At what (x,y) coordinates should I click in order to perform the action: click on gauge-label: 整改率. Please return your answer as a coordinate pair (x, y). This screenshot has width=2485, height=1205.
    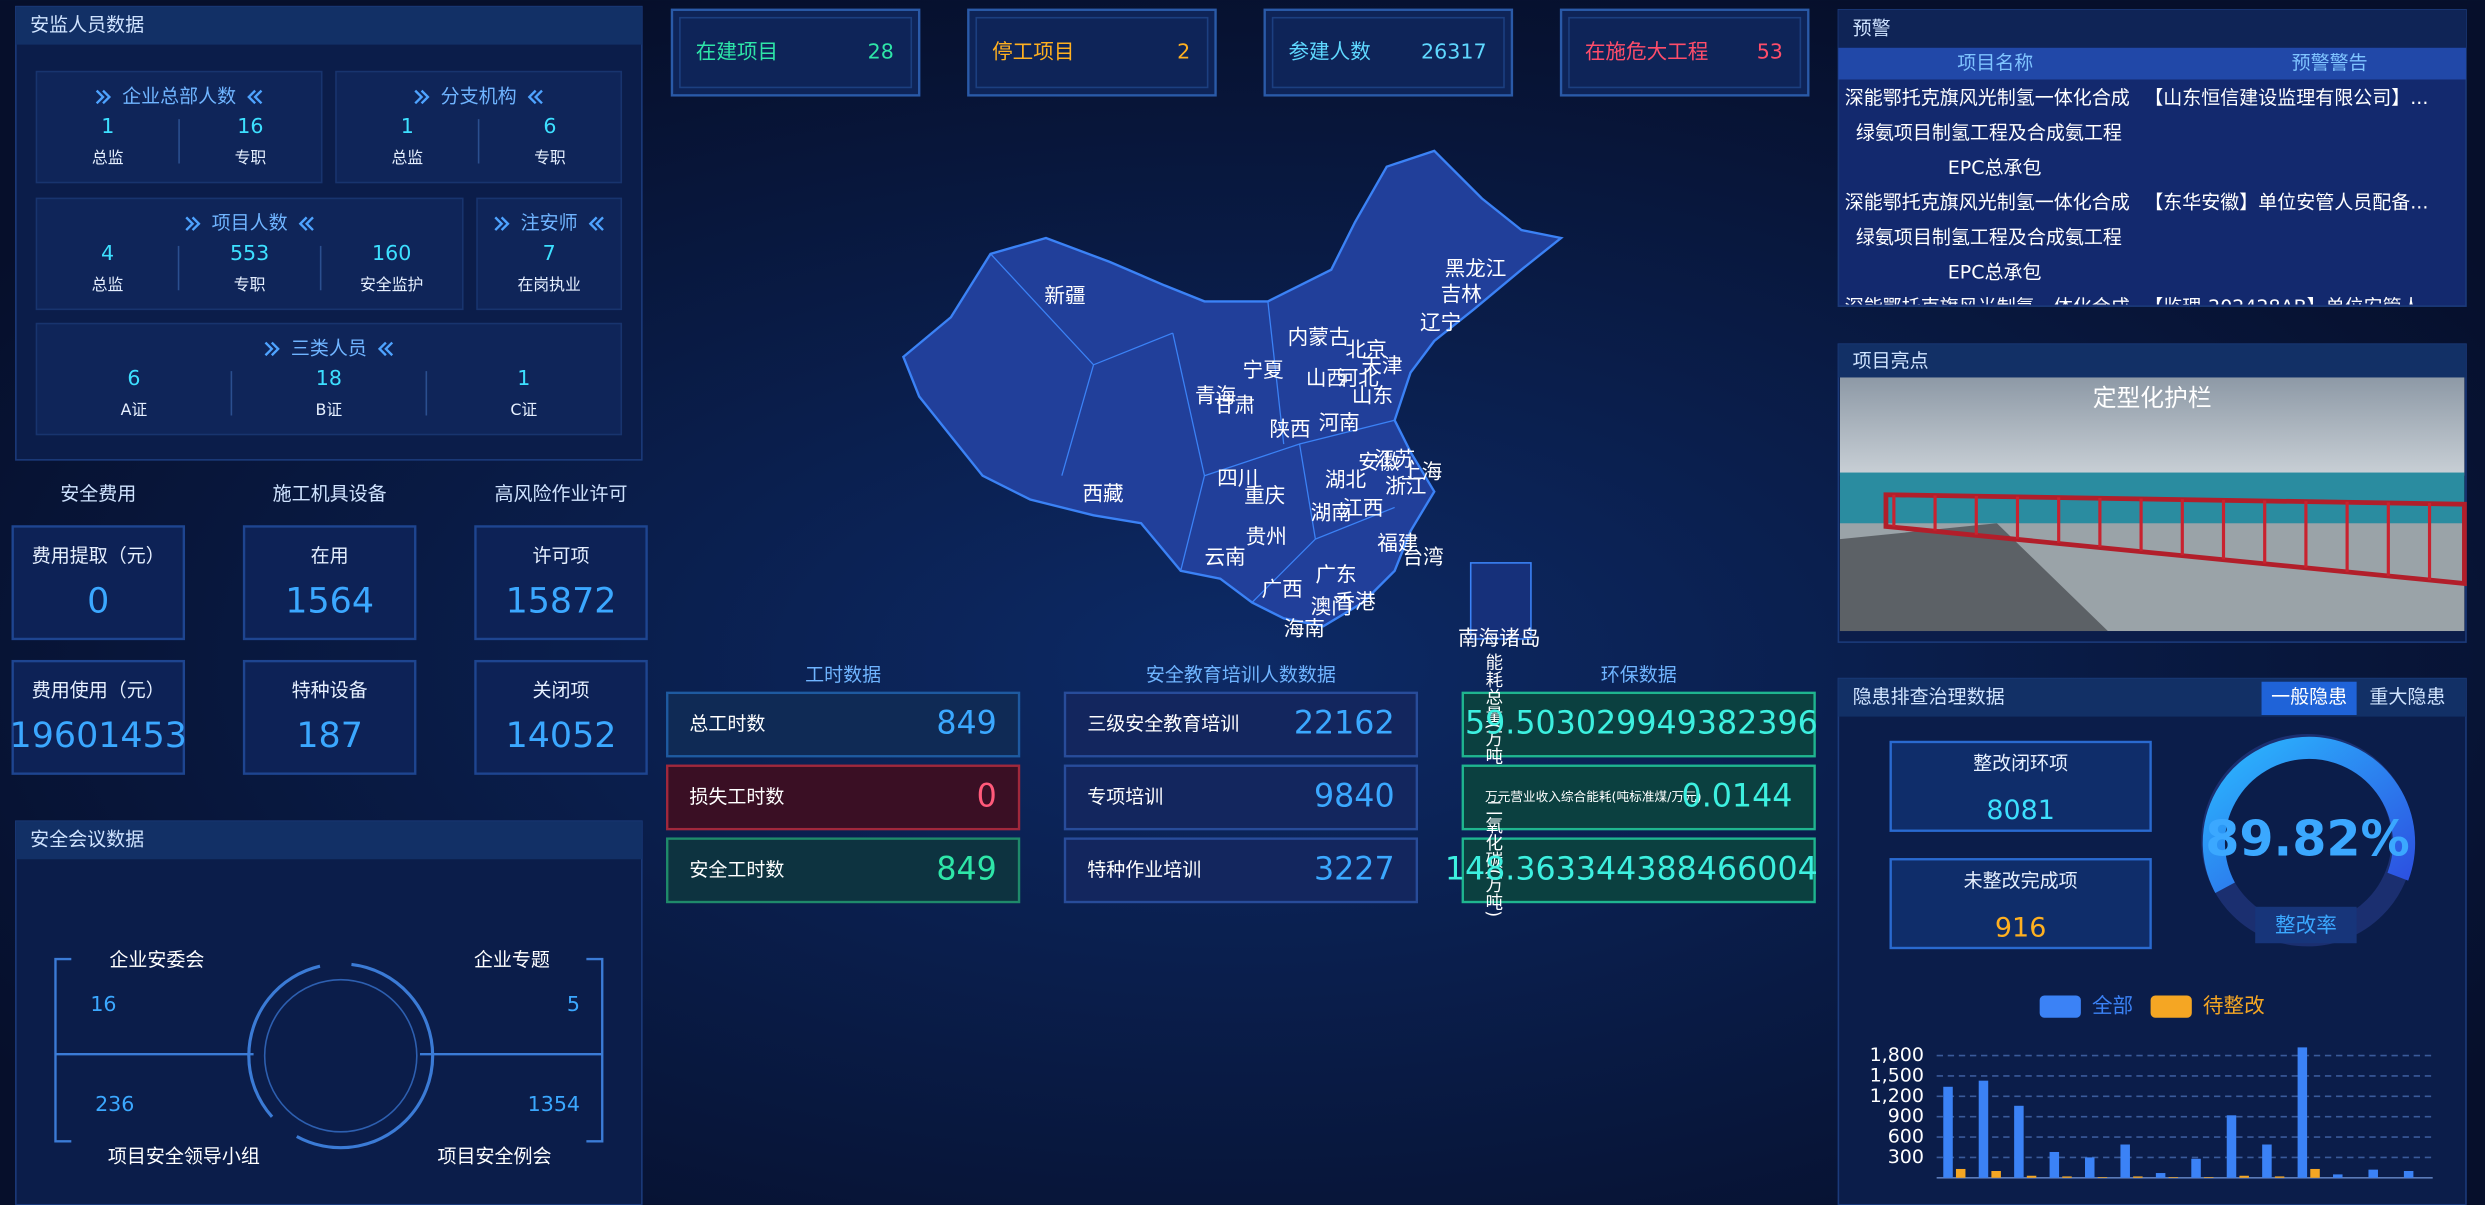
    Looking at the image, I should click on (2306, 925).